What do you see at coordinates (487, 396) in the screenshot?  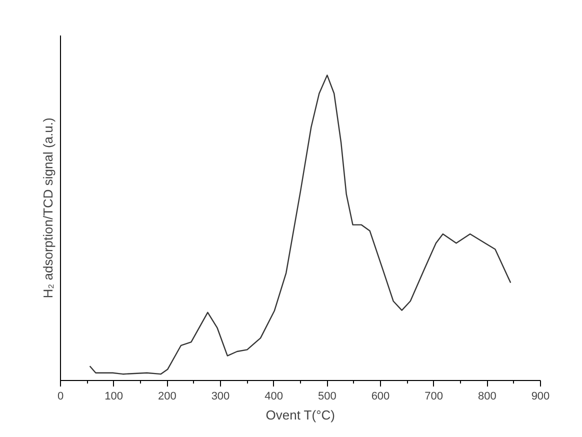 I see `x-tick-label: 800` at bounding box center [487, 396].